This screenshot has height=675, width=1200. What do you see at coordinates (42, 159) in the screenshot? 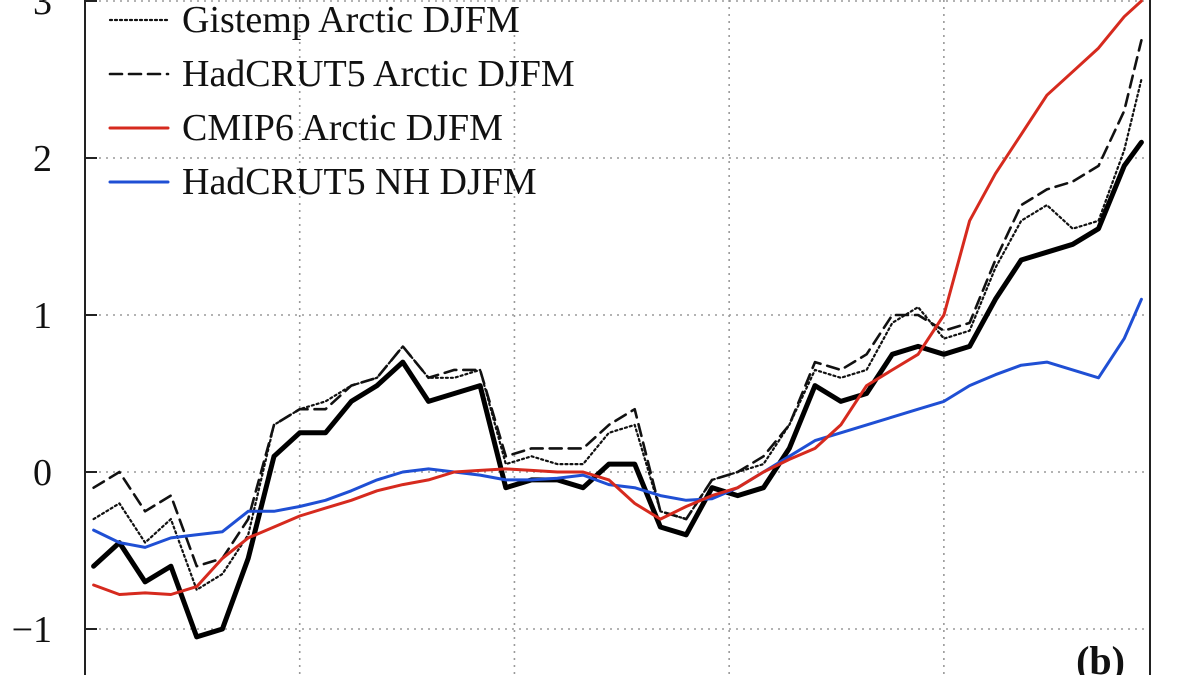
I see `y-tick-label: 2` at bounding box center [42, 159].